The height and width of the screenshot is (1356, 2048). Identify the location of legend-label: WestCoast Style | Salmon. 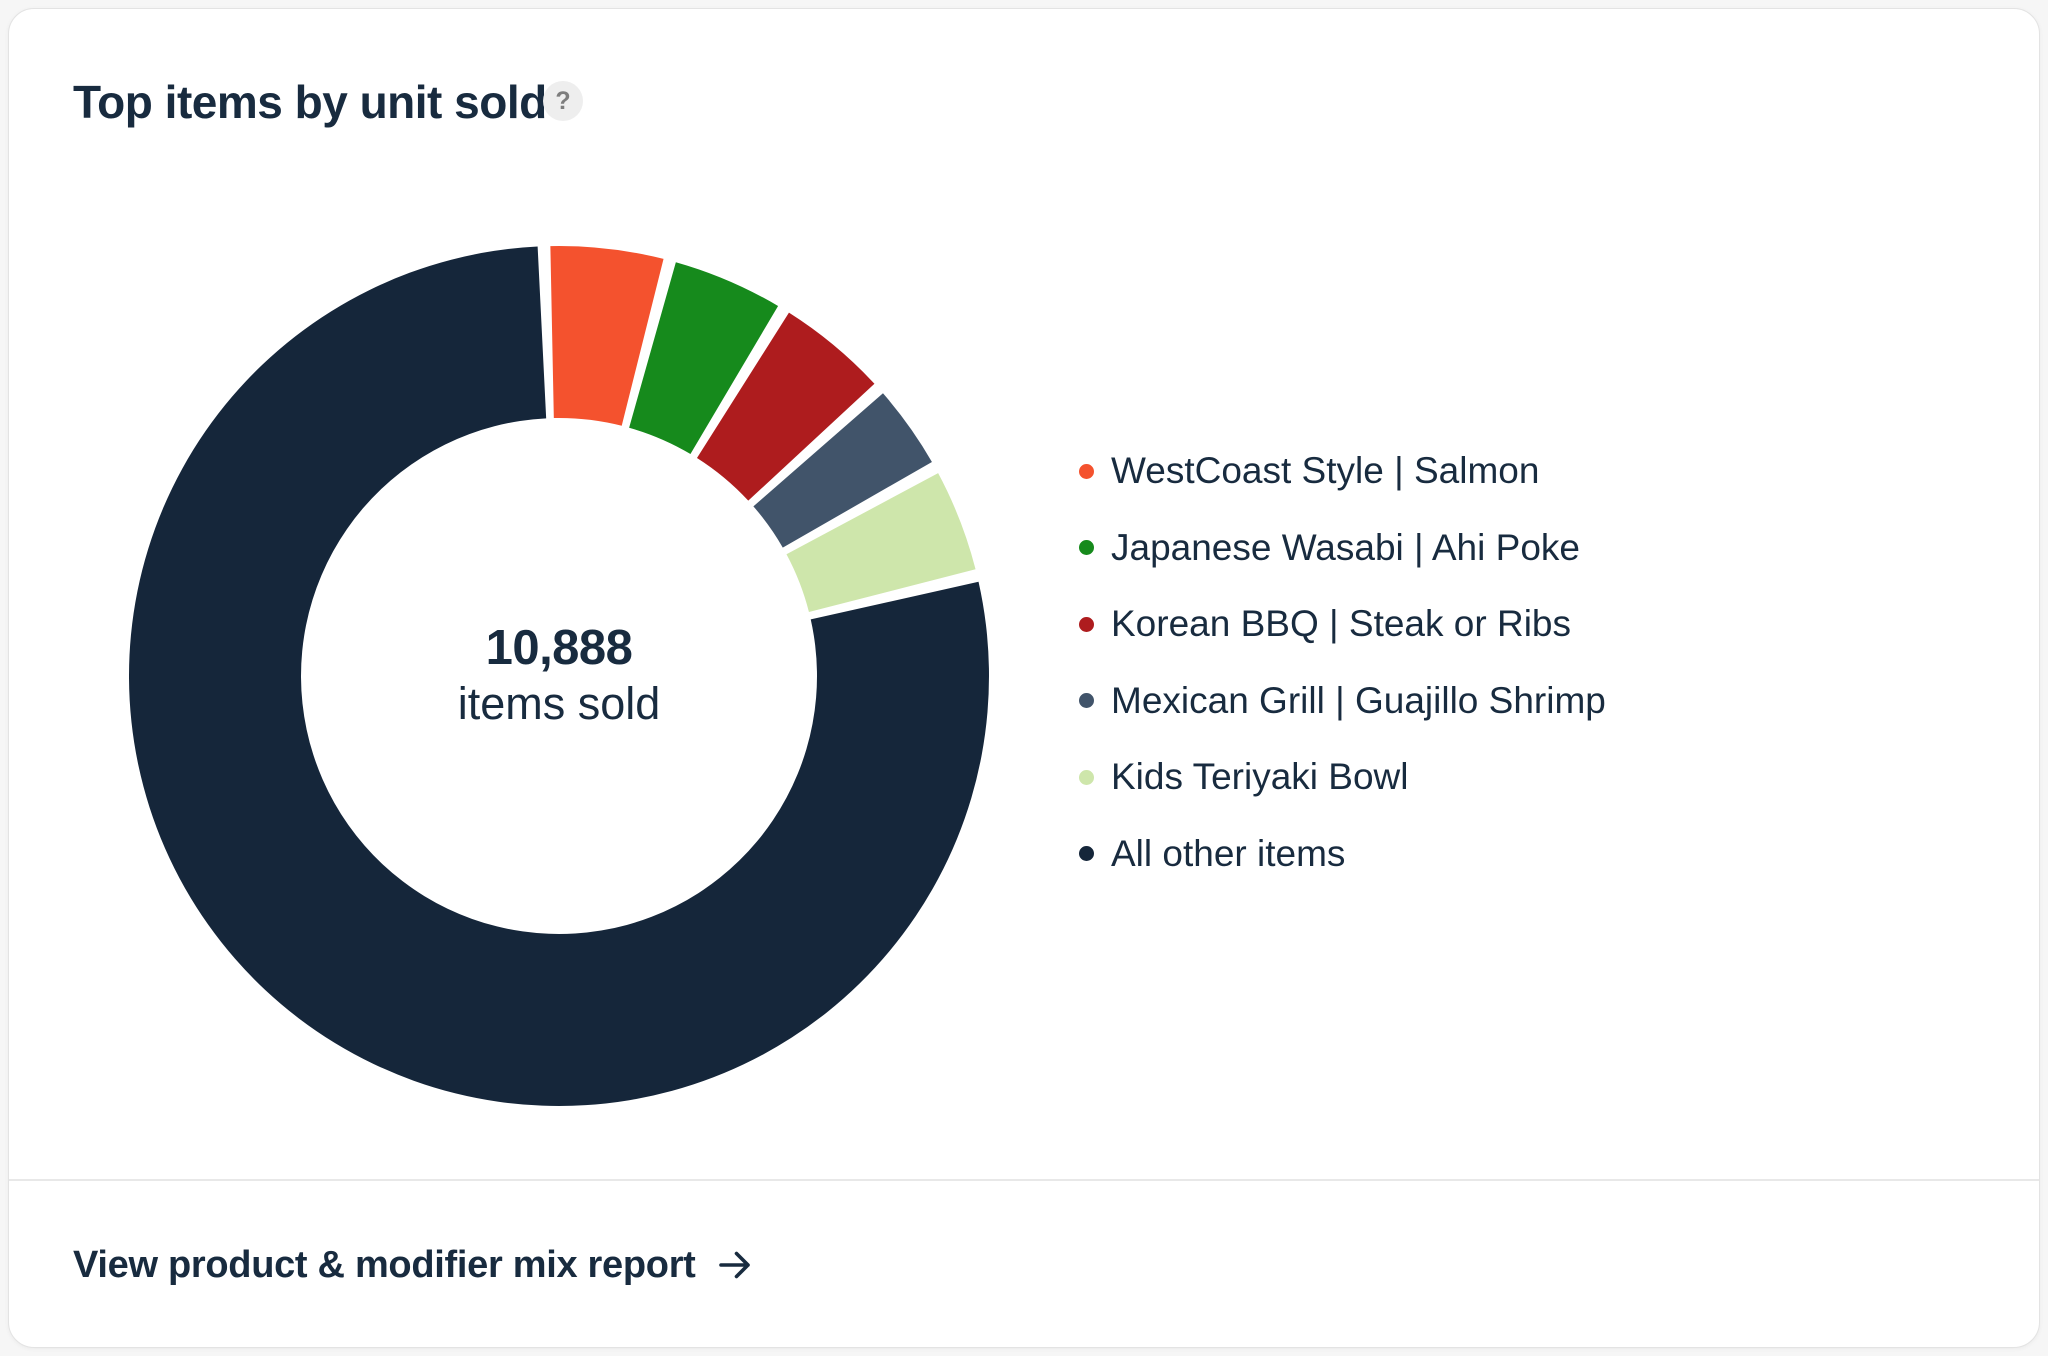
(1325, 471).